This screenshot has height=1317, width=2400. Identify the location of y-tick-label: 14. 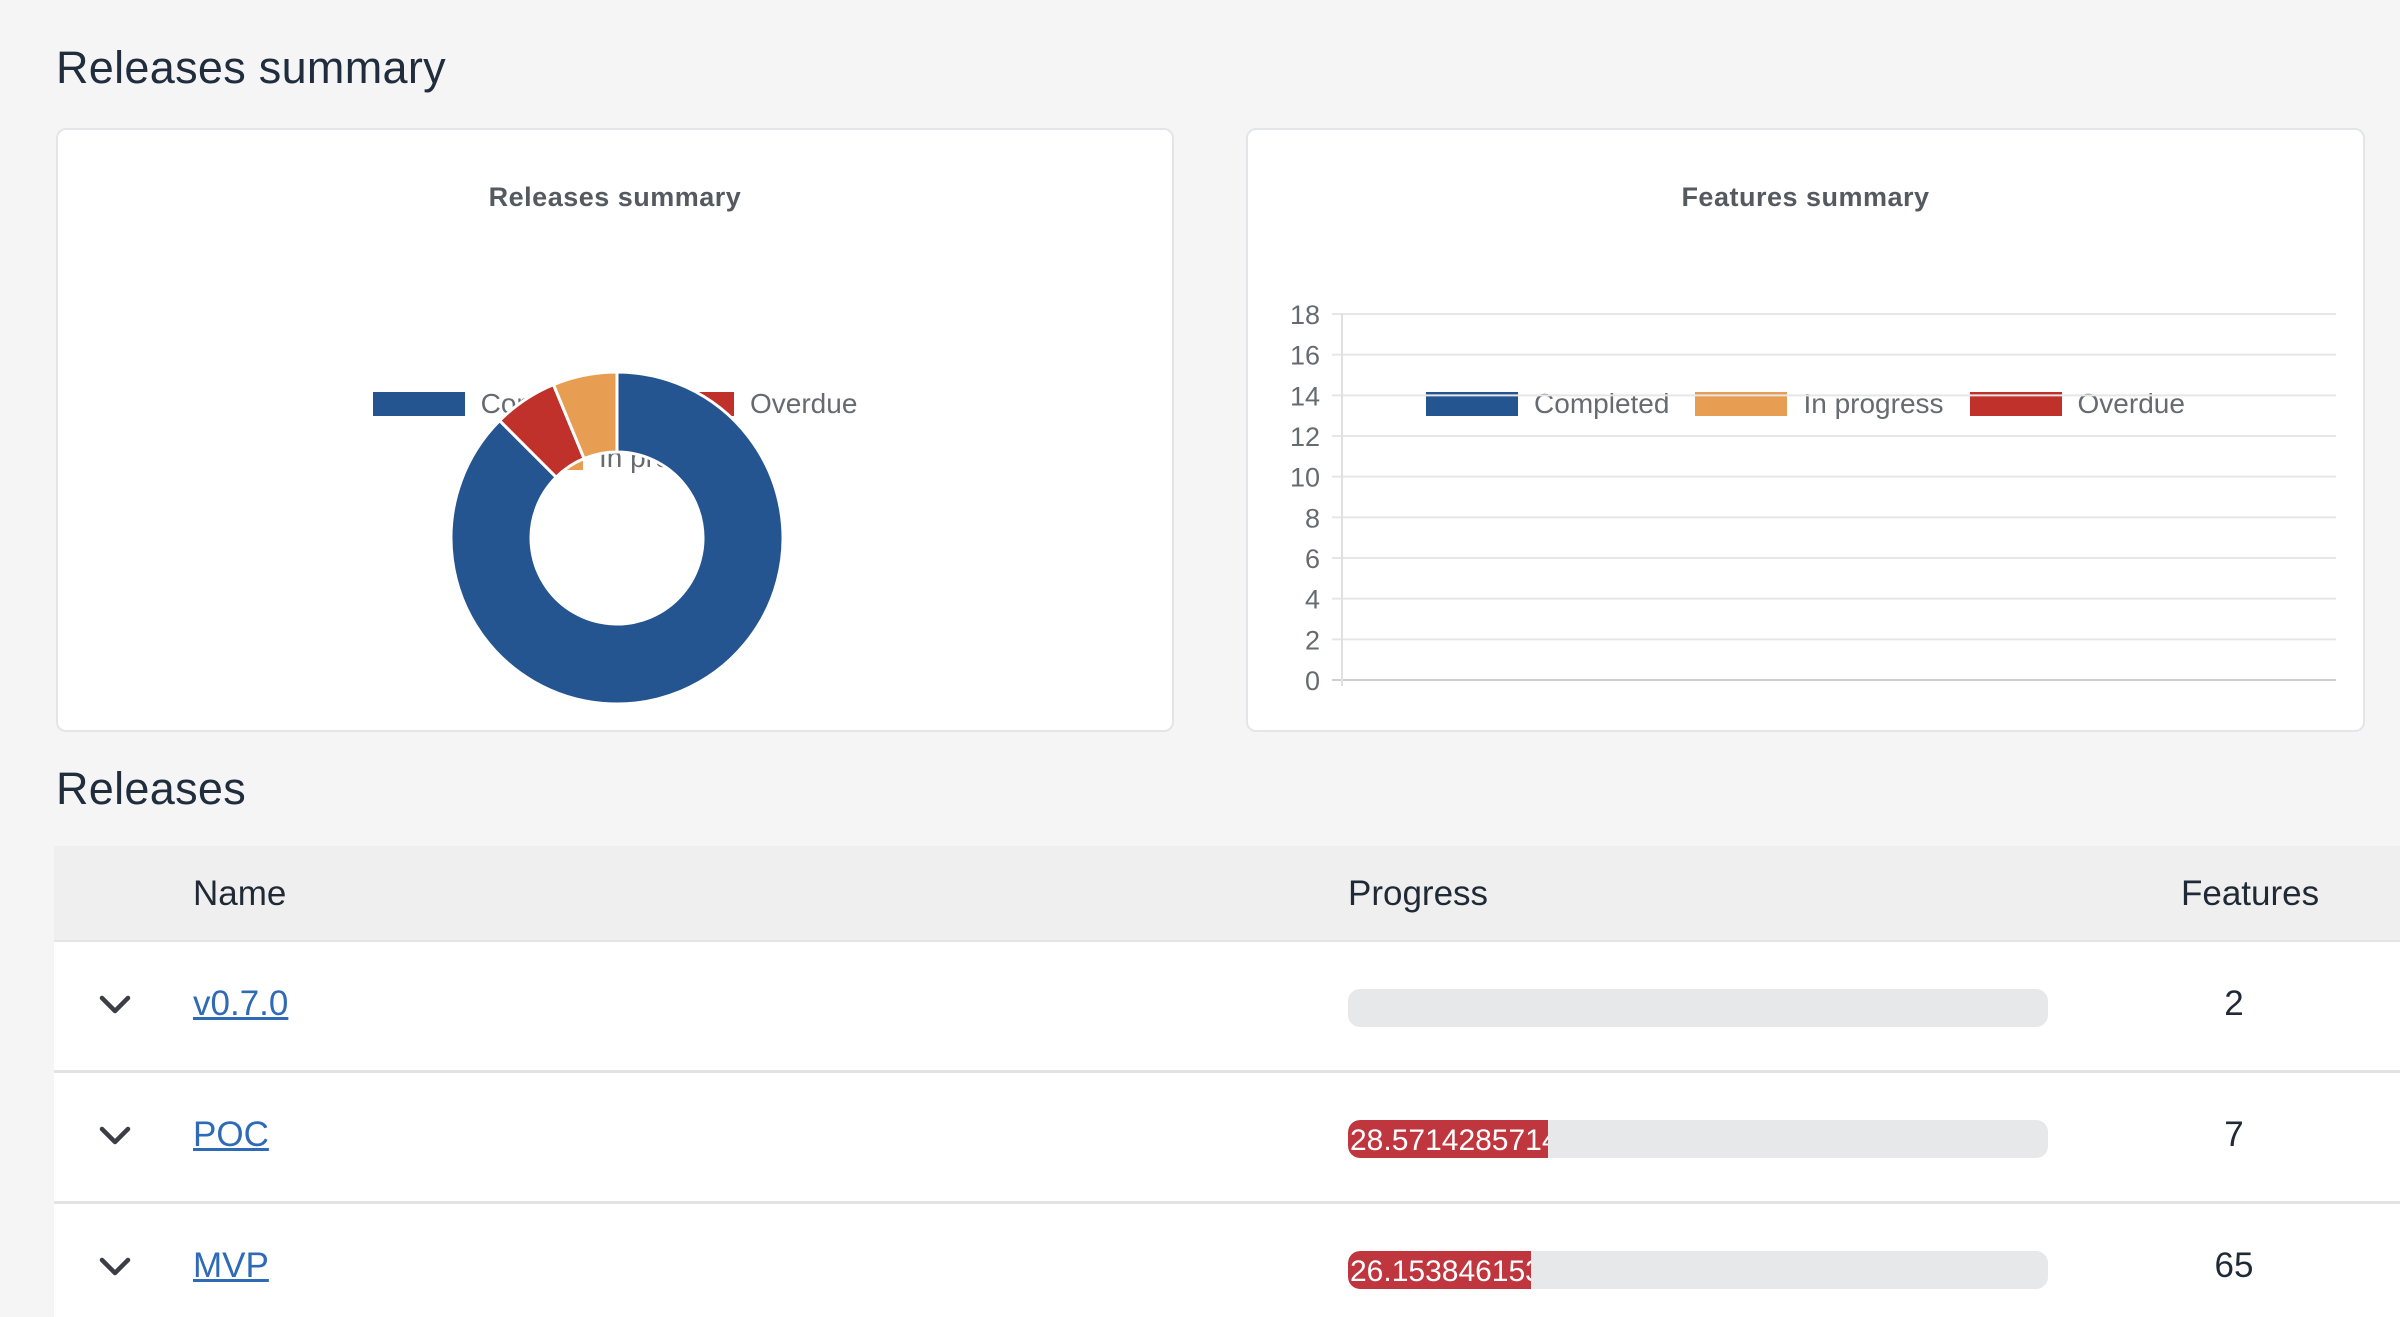
(1305, 396).